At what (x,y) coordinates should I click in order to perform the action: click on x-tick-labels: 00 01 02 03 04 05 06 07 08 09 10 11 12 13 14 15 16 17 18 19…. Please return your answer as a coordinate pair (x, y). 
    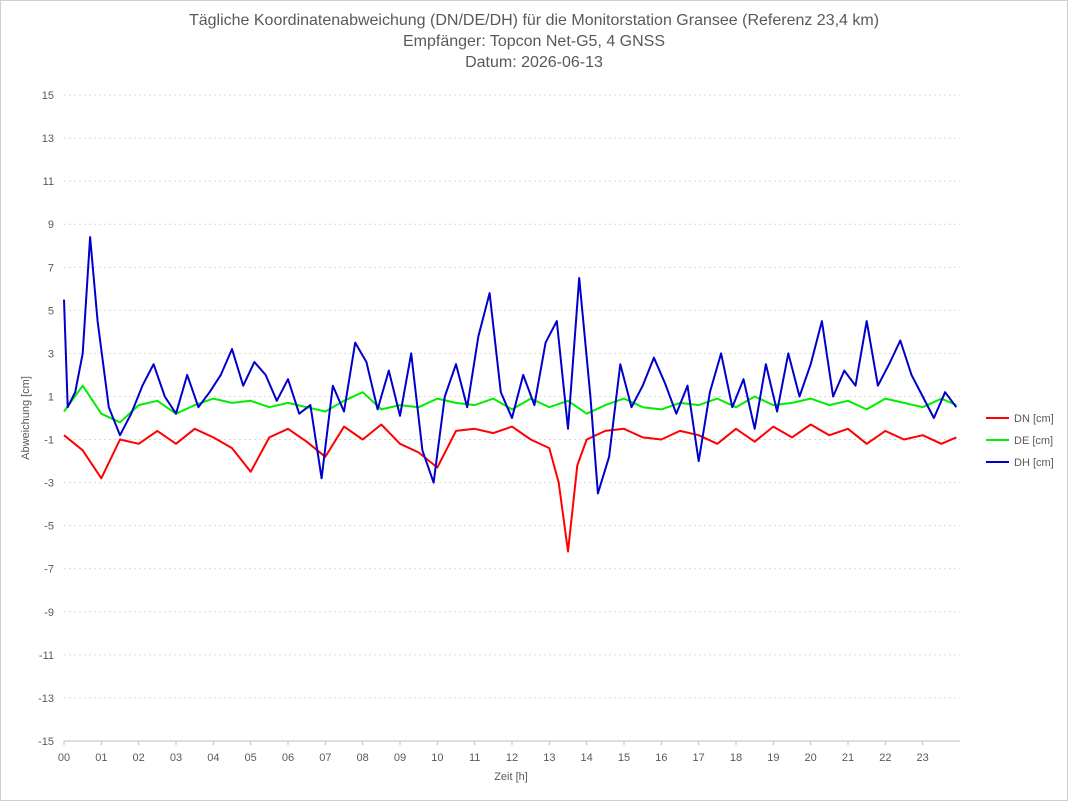
    Looking at the image, I should click on (493, 752).